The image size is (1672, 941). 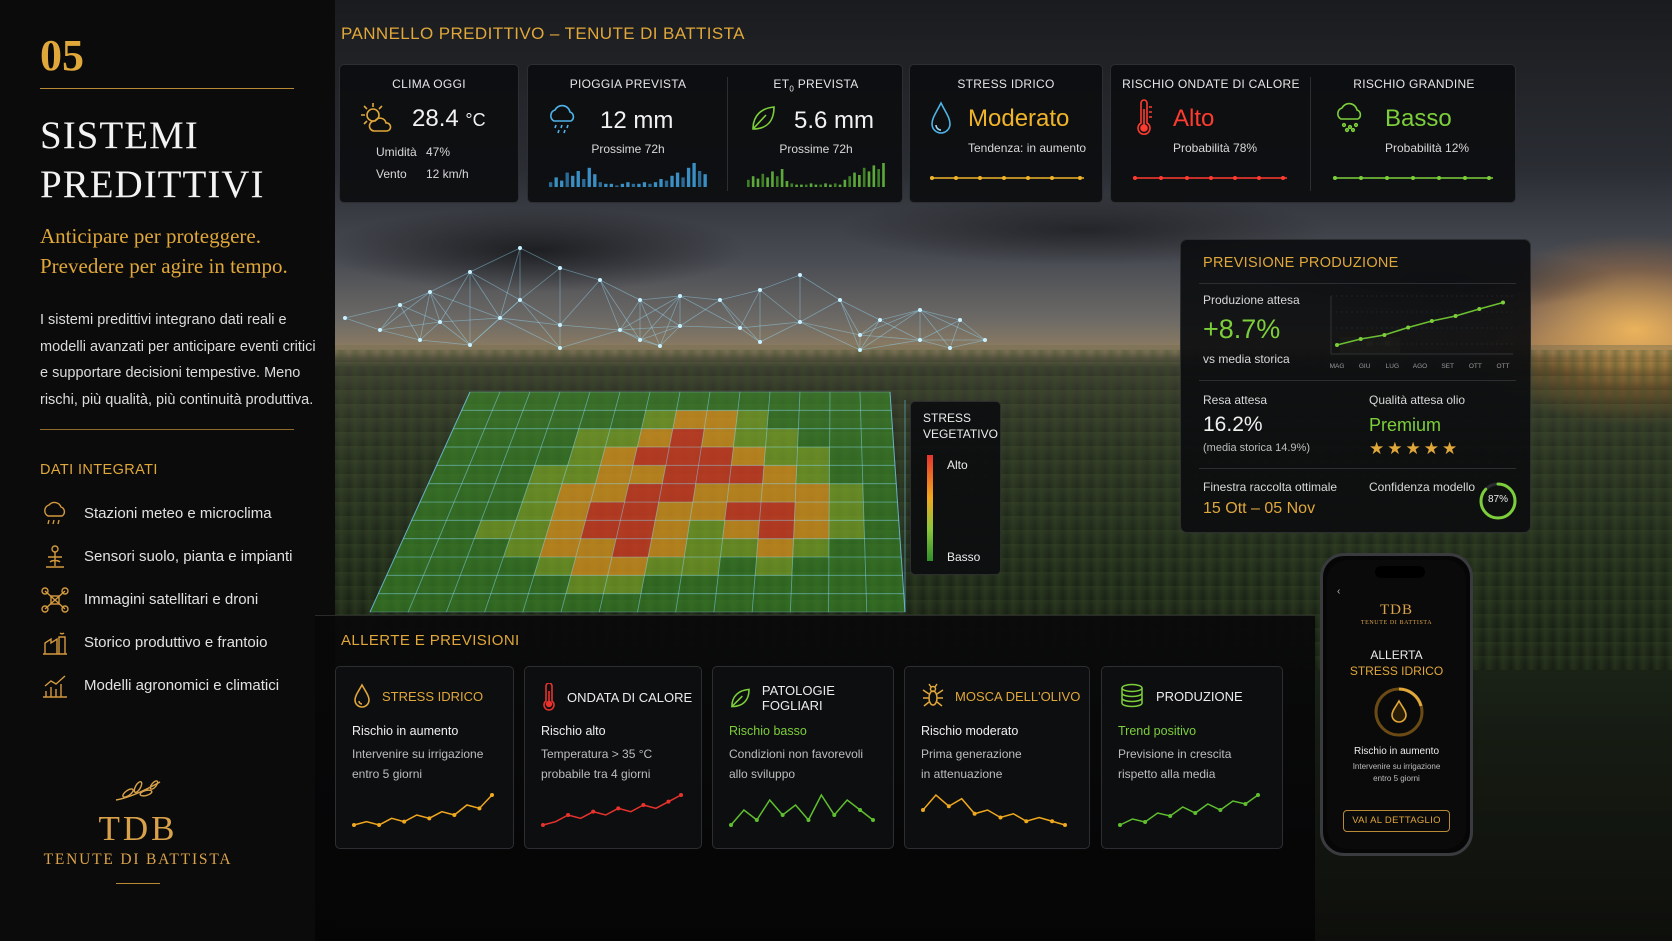 What do you see at coordinates (971, 764) in the screenshot?
I see `alert-description: Prima generazione in attenuazione` at bounding box center [971, 764].